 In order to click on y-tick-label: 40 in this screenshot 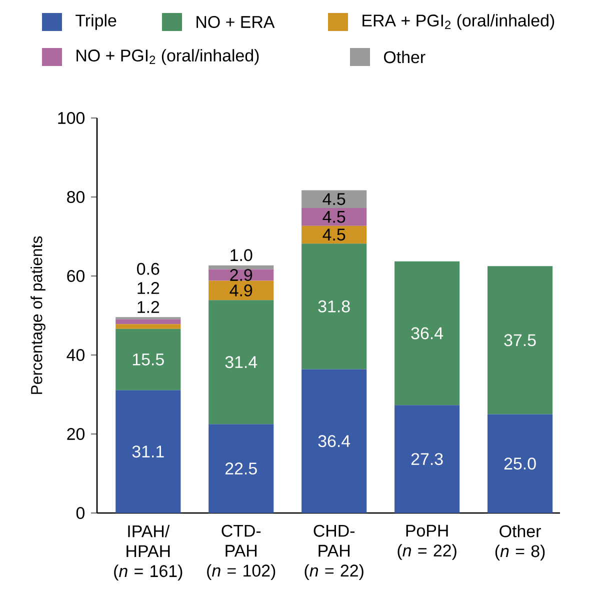, I will do `click(75, 354)`.